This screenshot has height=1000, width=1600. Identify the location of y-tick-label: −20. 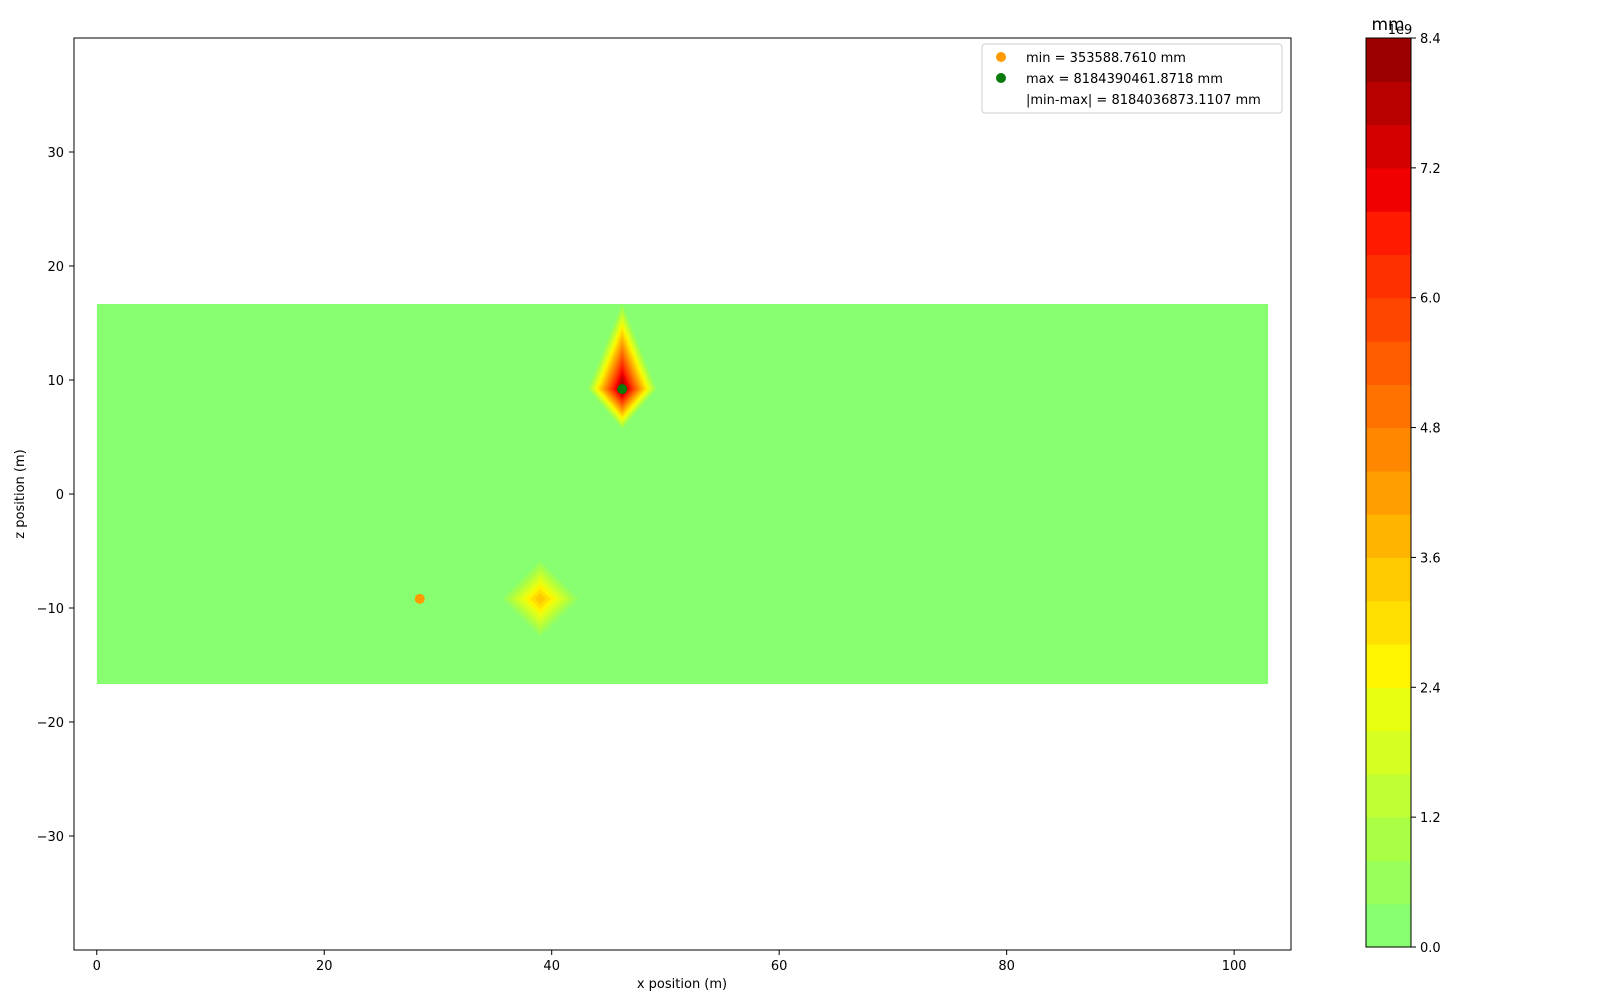
(50, 723).